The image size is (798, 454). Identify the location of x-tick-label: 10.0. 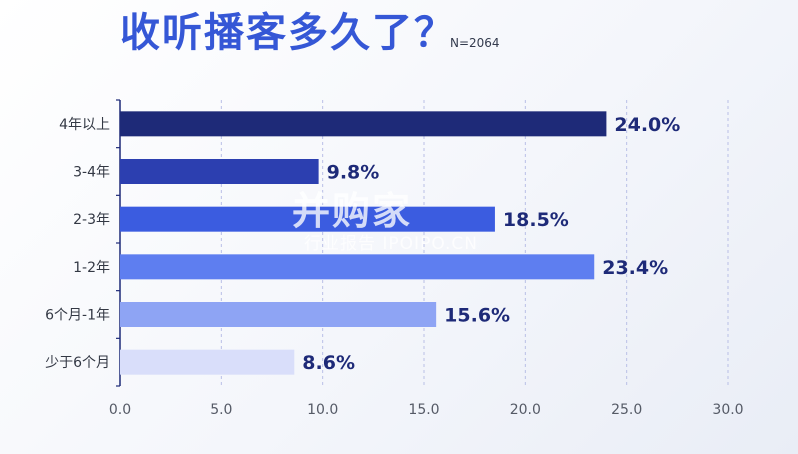
(322, 410).